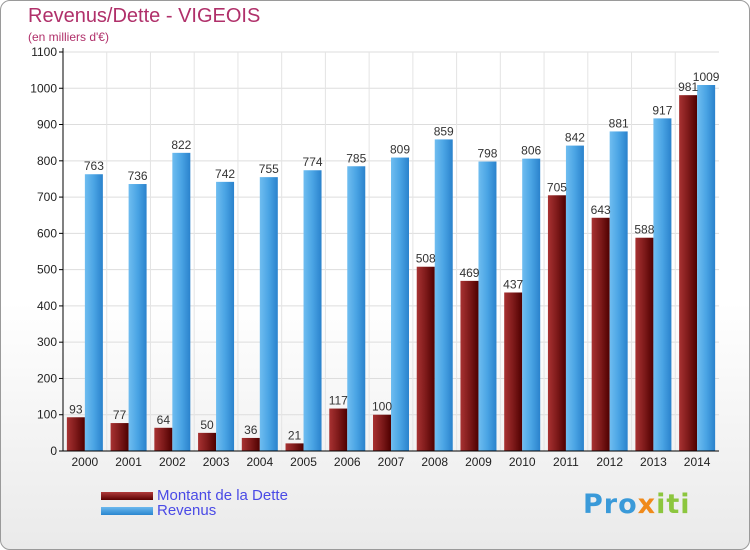 Image resolution: width=750 pixels, height=550 pixels. What do you see at coordinates (120, 415) in the screenshot?
I see `data-label-dette: 77` at bounding box center [120, 415].